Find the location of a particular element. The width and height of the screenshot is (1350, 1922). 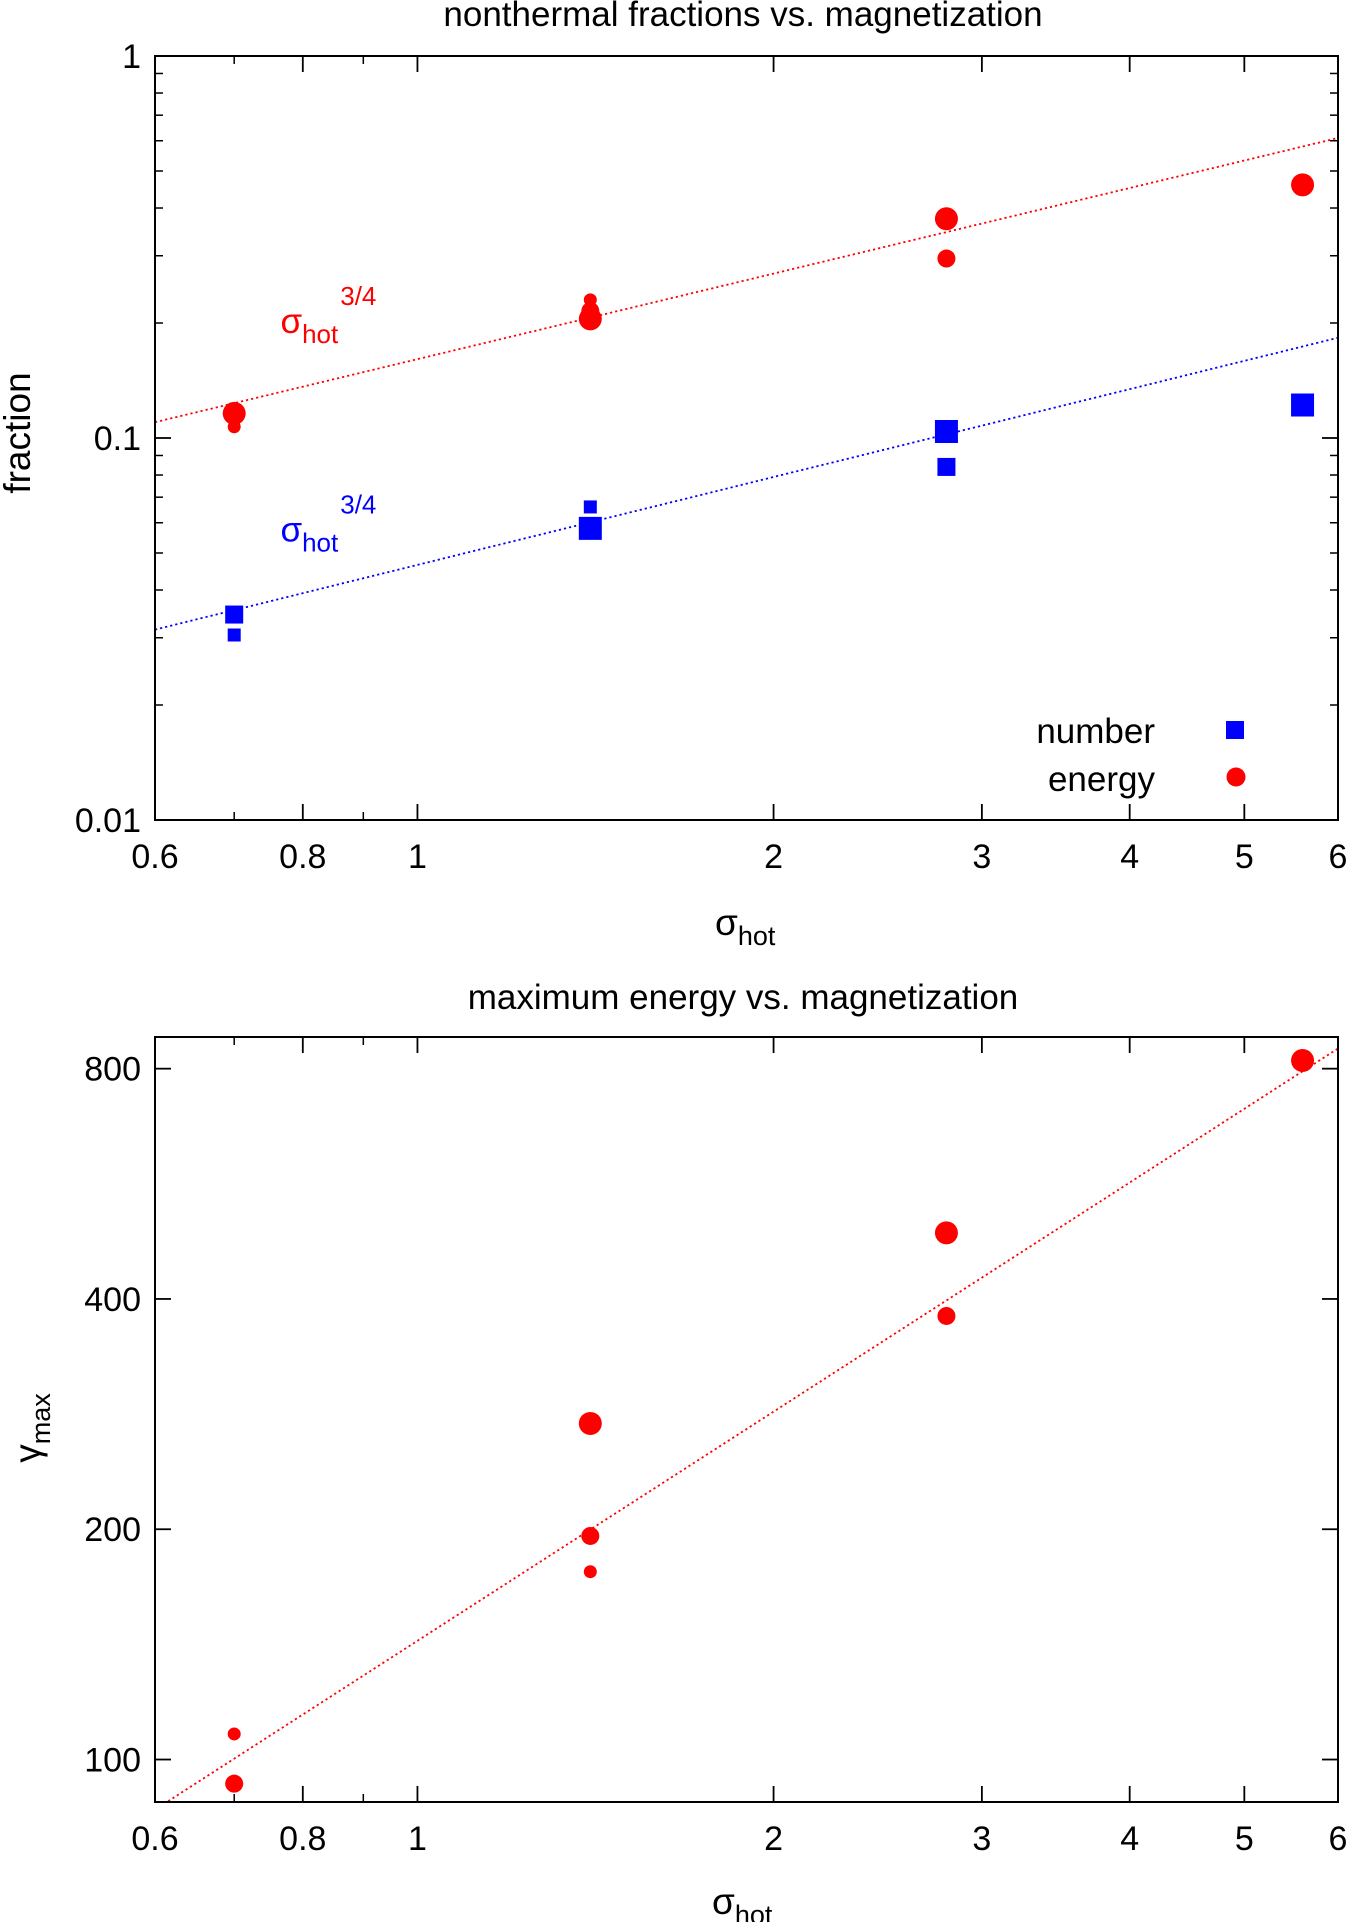

legend: number energy is located at coordinates (1141, 755).